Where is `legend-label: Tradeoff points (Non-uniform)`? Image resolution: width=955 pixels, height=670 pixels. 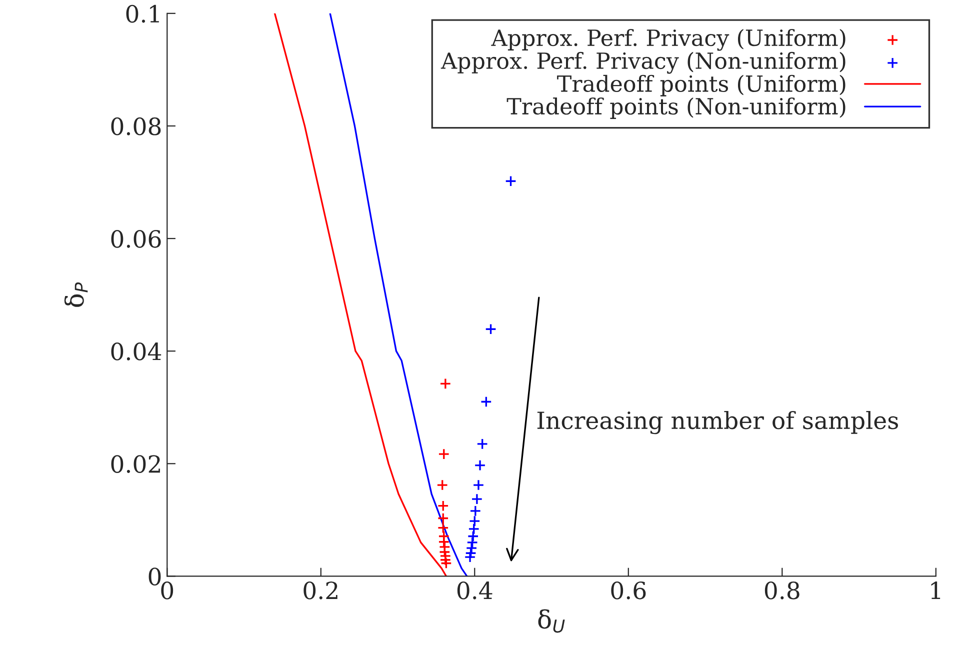 legend-label: Tradeoff points (Non-uniform) is located at coordinates (676, 108).